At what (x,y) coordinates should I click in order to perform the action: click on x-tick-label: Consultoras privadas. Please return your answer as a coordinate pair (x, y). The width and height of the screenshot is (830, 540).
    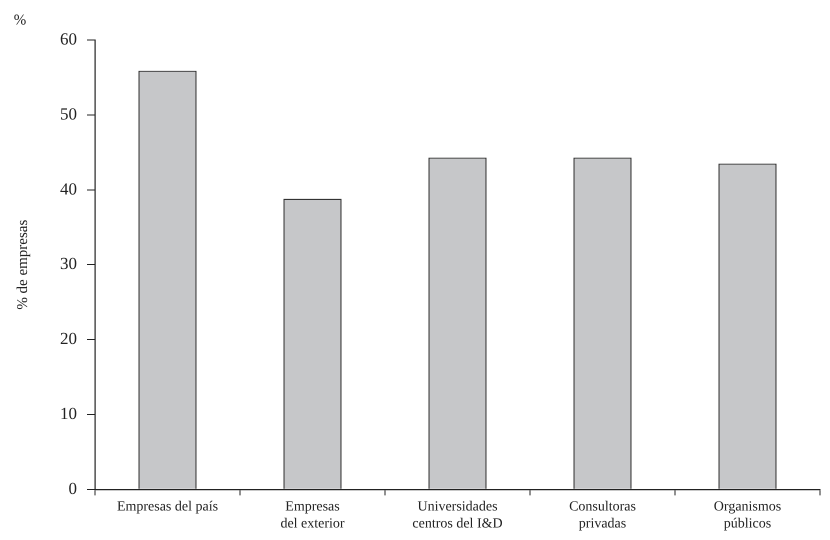
    Looking at the image, I should click on (602, 515).